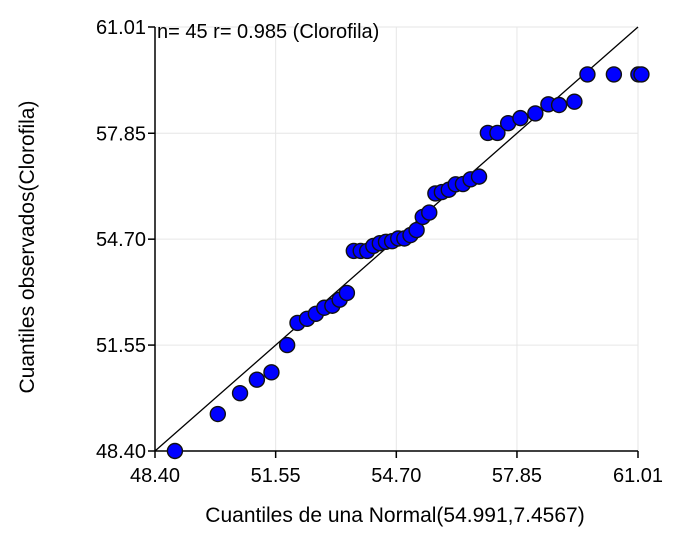  Describe the element at coordinates (155, 476) in the screenshot. I see `x-tick-label: 48.40` at that location.